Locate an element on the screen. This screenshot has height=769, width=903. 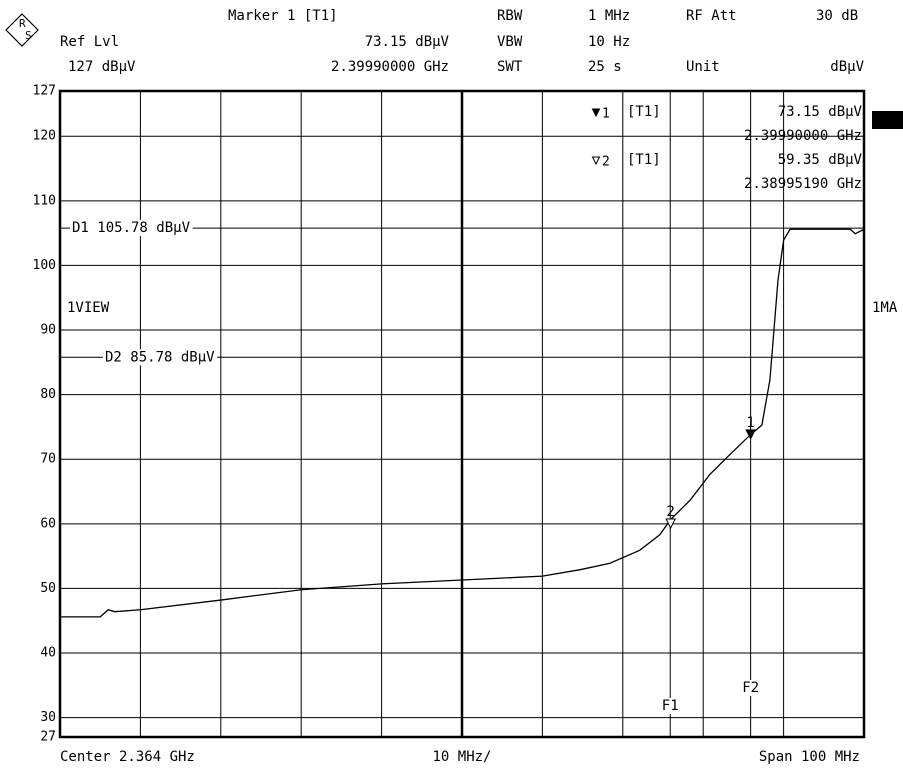
logo-letter: R is located at coordinates (22, 23).